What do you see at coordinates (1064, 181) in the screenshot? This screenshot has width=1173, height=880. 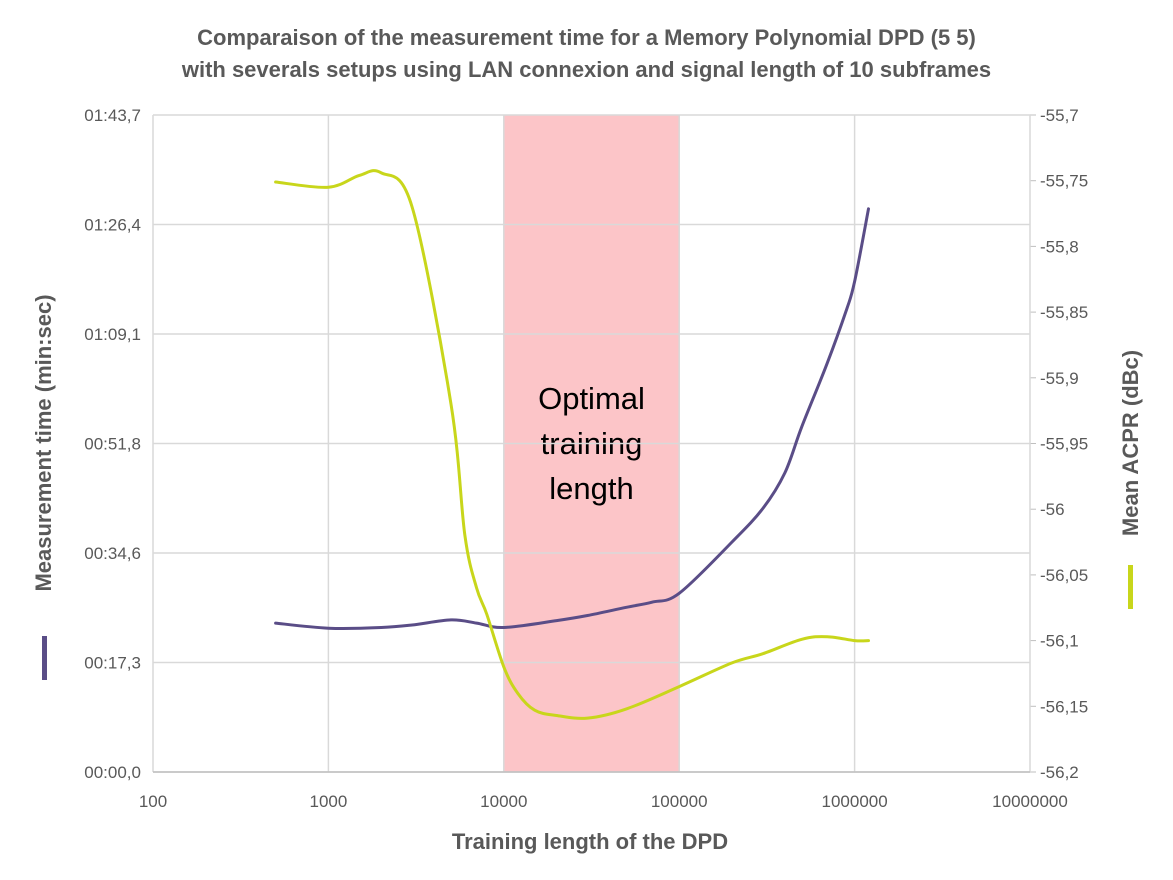 I see `y-right-tick-label: -55,75` at bounding box center [1064, 181].